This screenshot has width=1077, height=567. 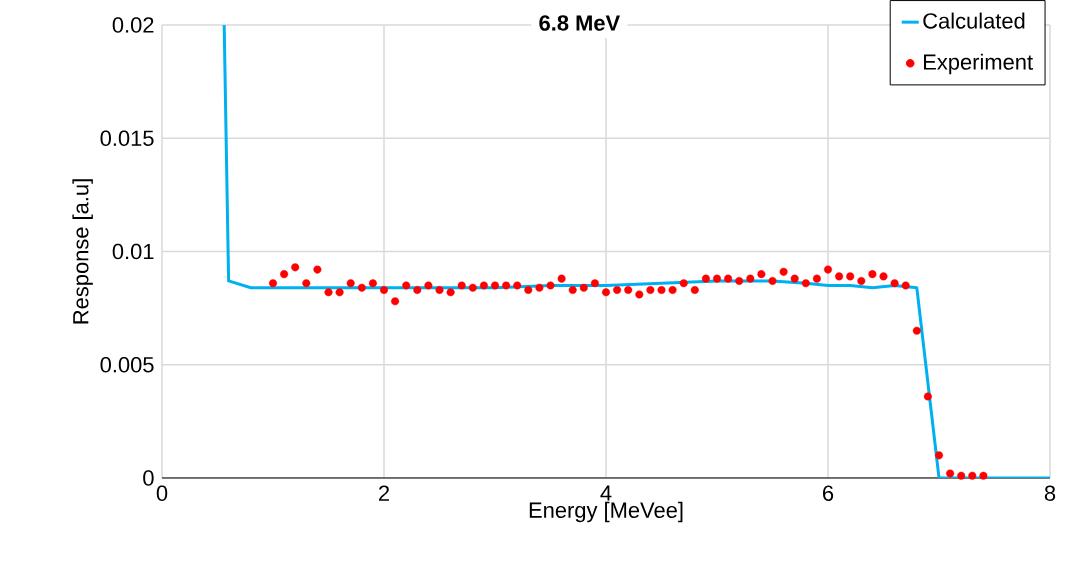 I want to click on y-tick-label: 0.015, so click(x=127, y=138).